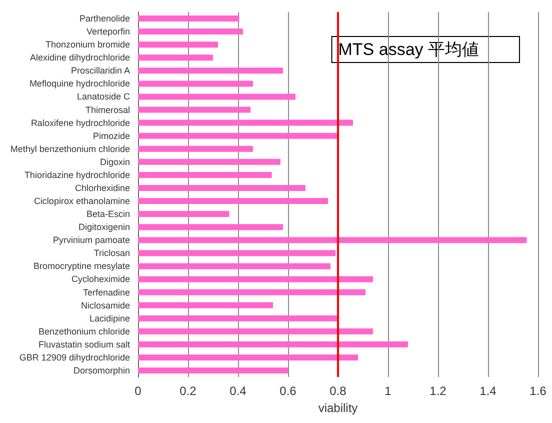  Describe the element at coordinates (388, 391) in the screenshot. I see `x-tick-label: 1` at that location.